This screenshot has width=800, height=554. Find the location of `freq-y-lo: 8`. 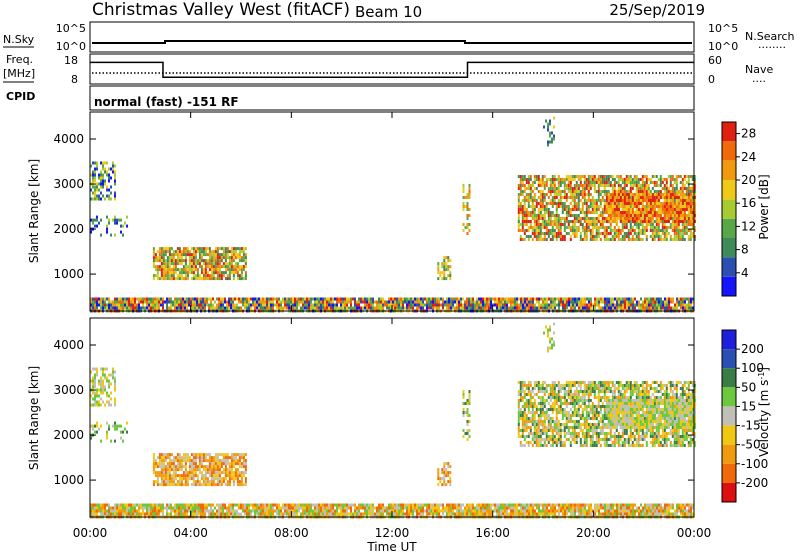

freq-y-lo: 8 is located at coordinates (74, 79).